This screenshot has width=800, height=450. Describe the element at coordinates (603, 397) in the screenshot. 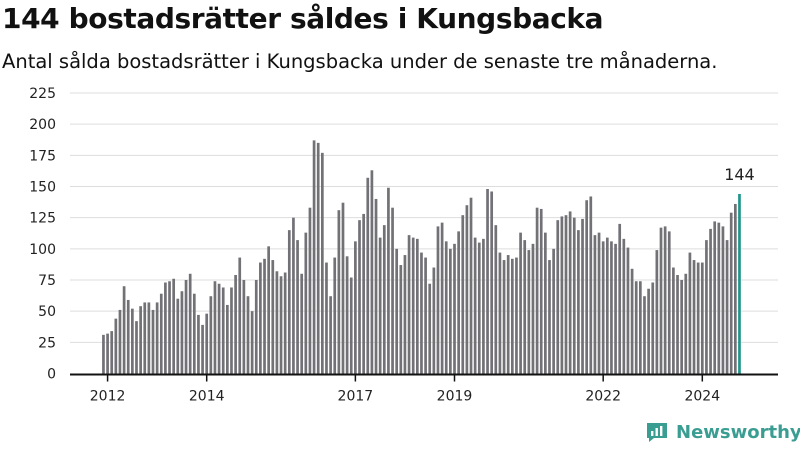

I see `x-tick-label: 2022` at that location.